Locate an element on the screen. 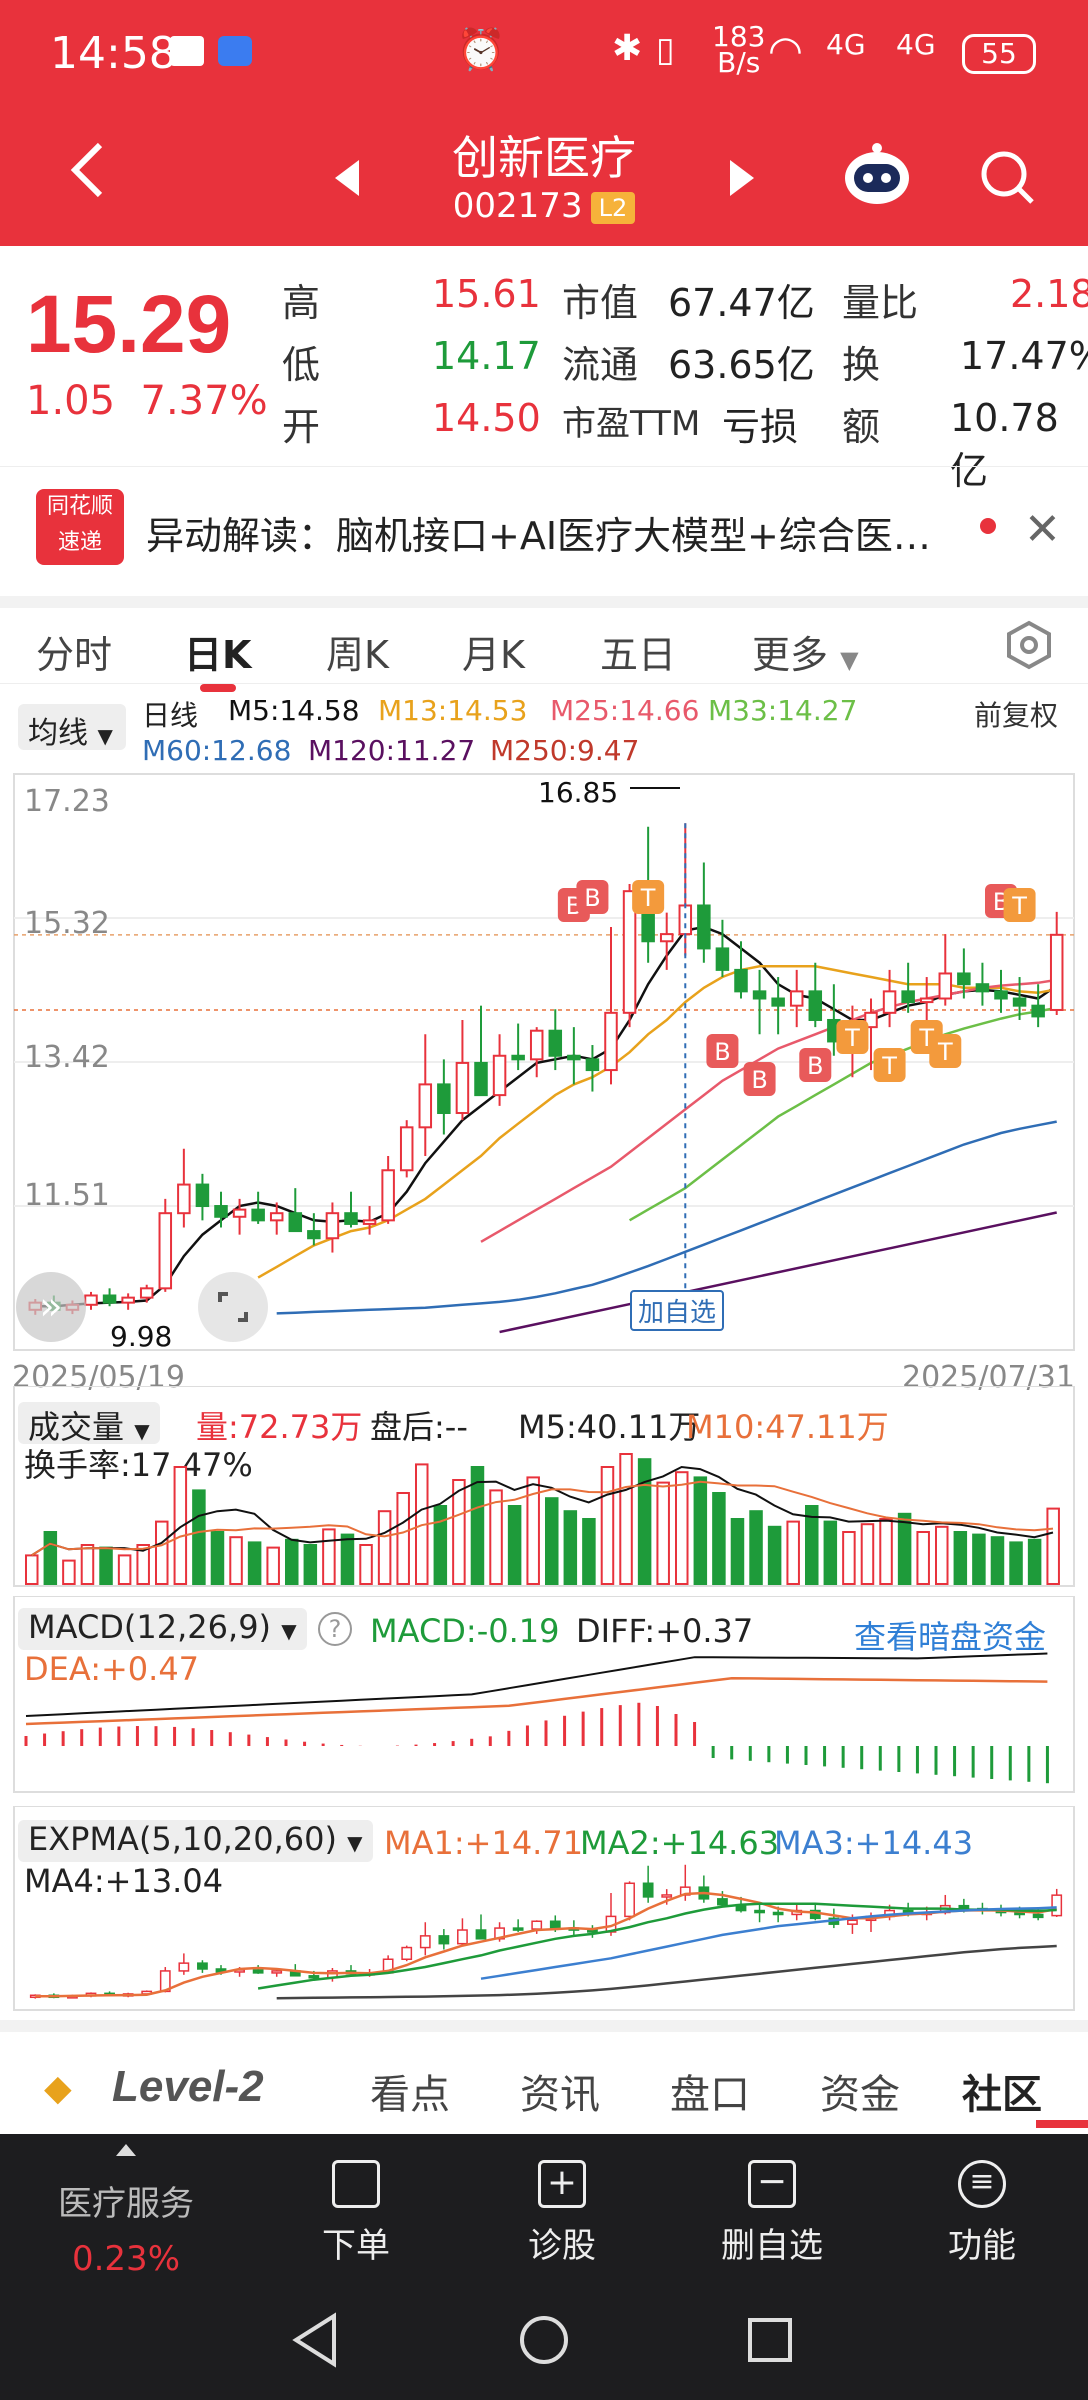 The image size is (1088, 2400). expand-up-icon is located at coordinates (126, 2150).